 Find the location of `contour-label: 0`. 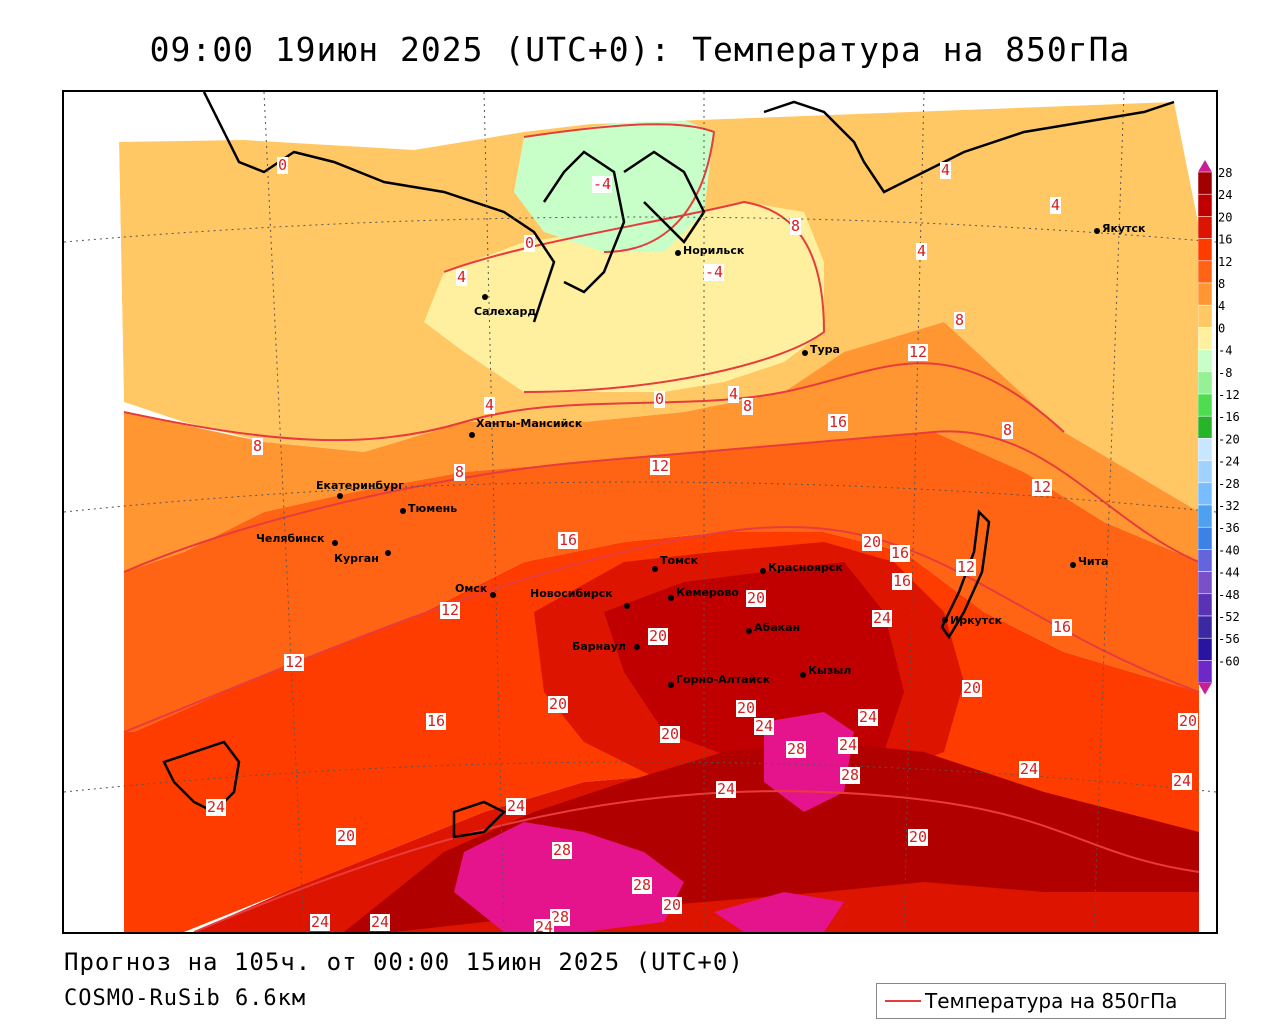

contour-label: 0 is located at coordinates (283, 165).